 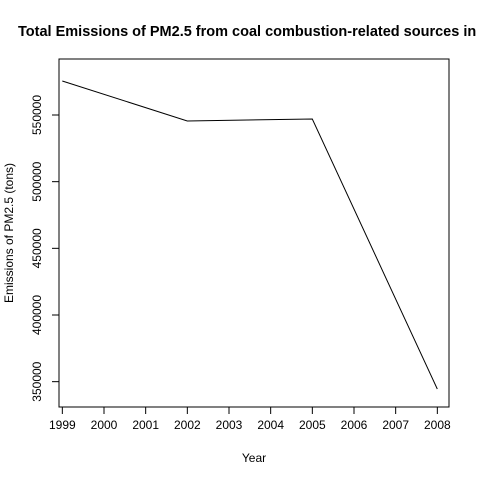 What do you see at coordinates (62, 425) in the screenshot?
I see `x-tick-label: 1999` at bounding box center [62, 425].